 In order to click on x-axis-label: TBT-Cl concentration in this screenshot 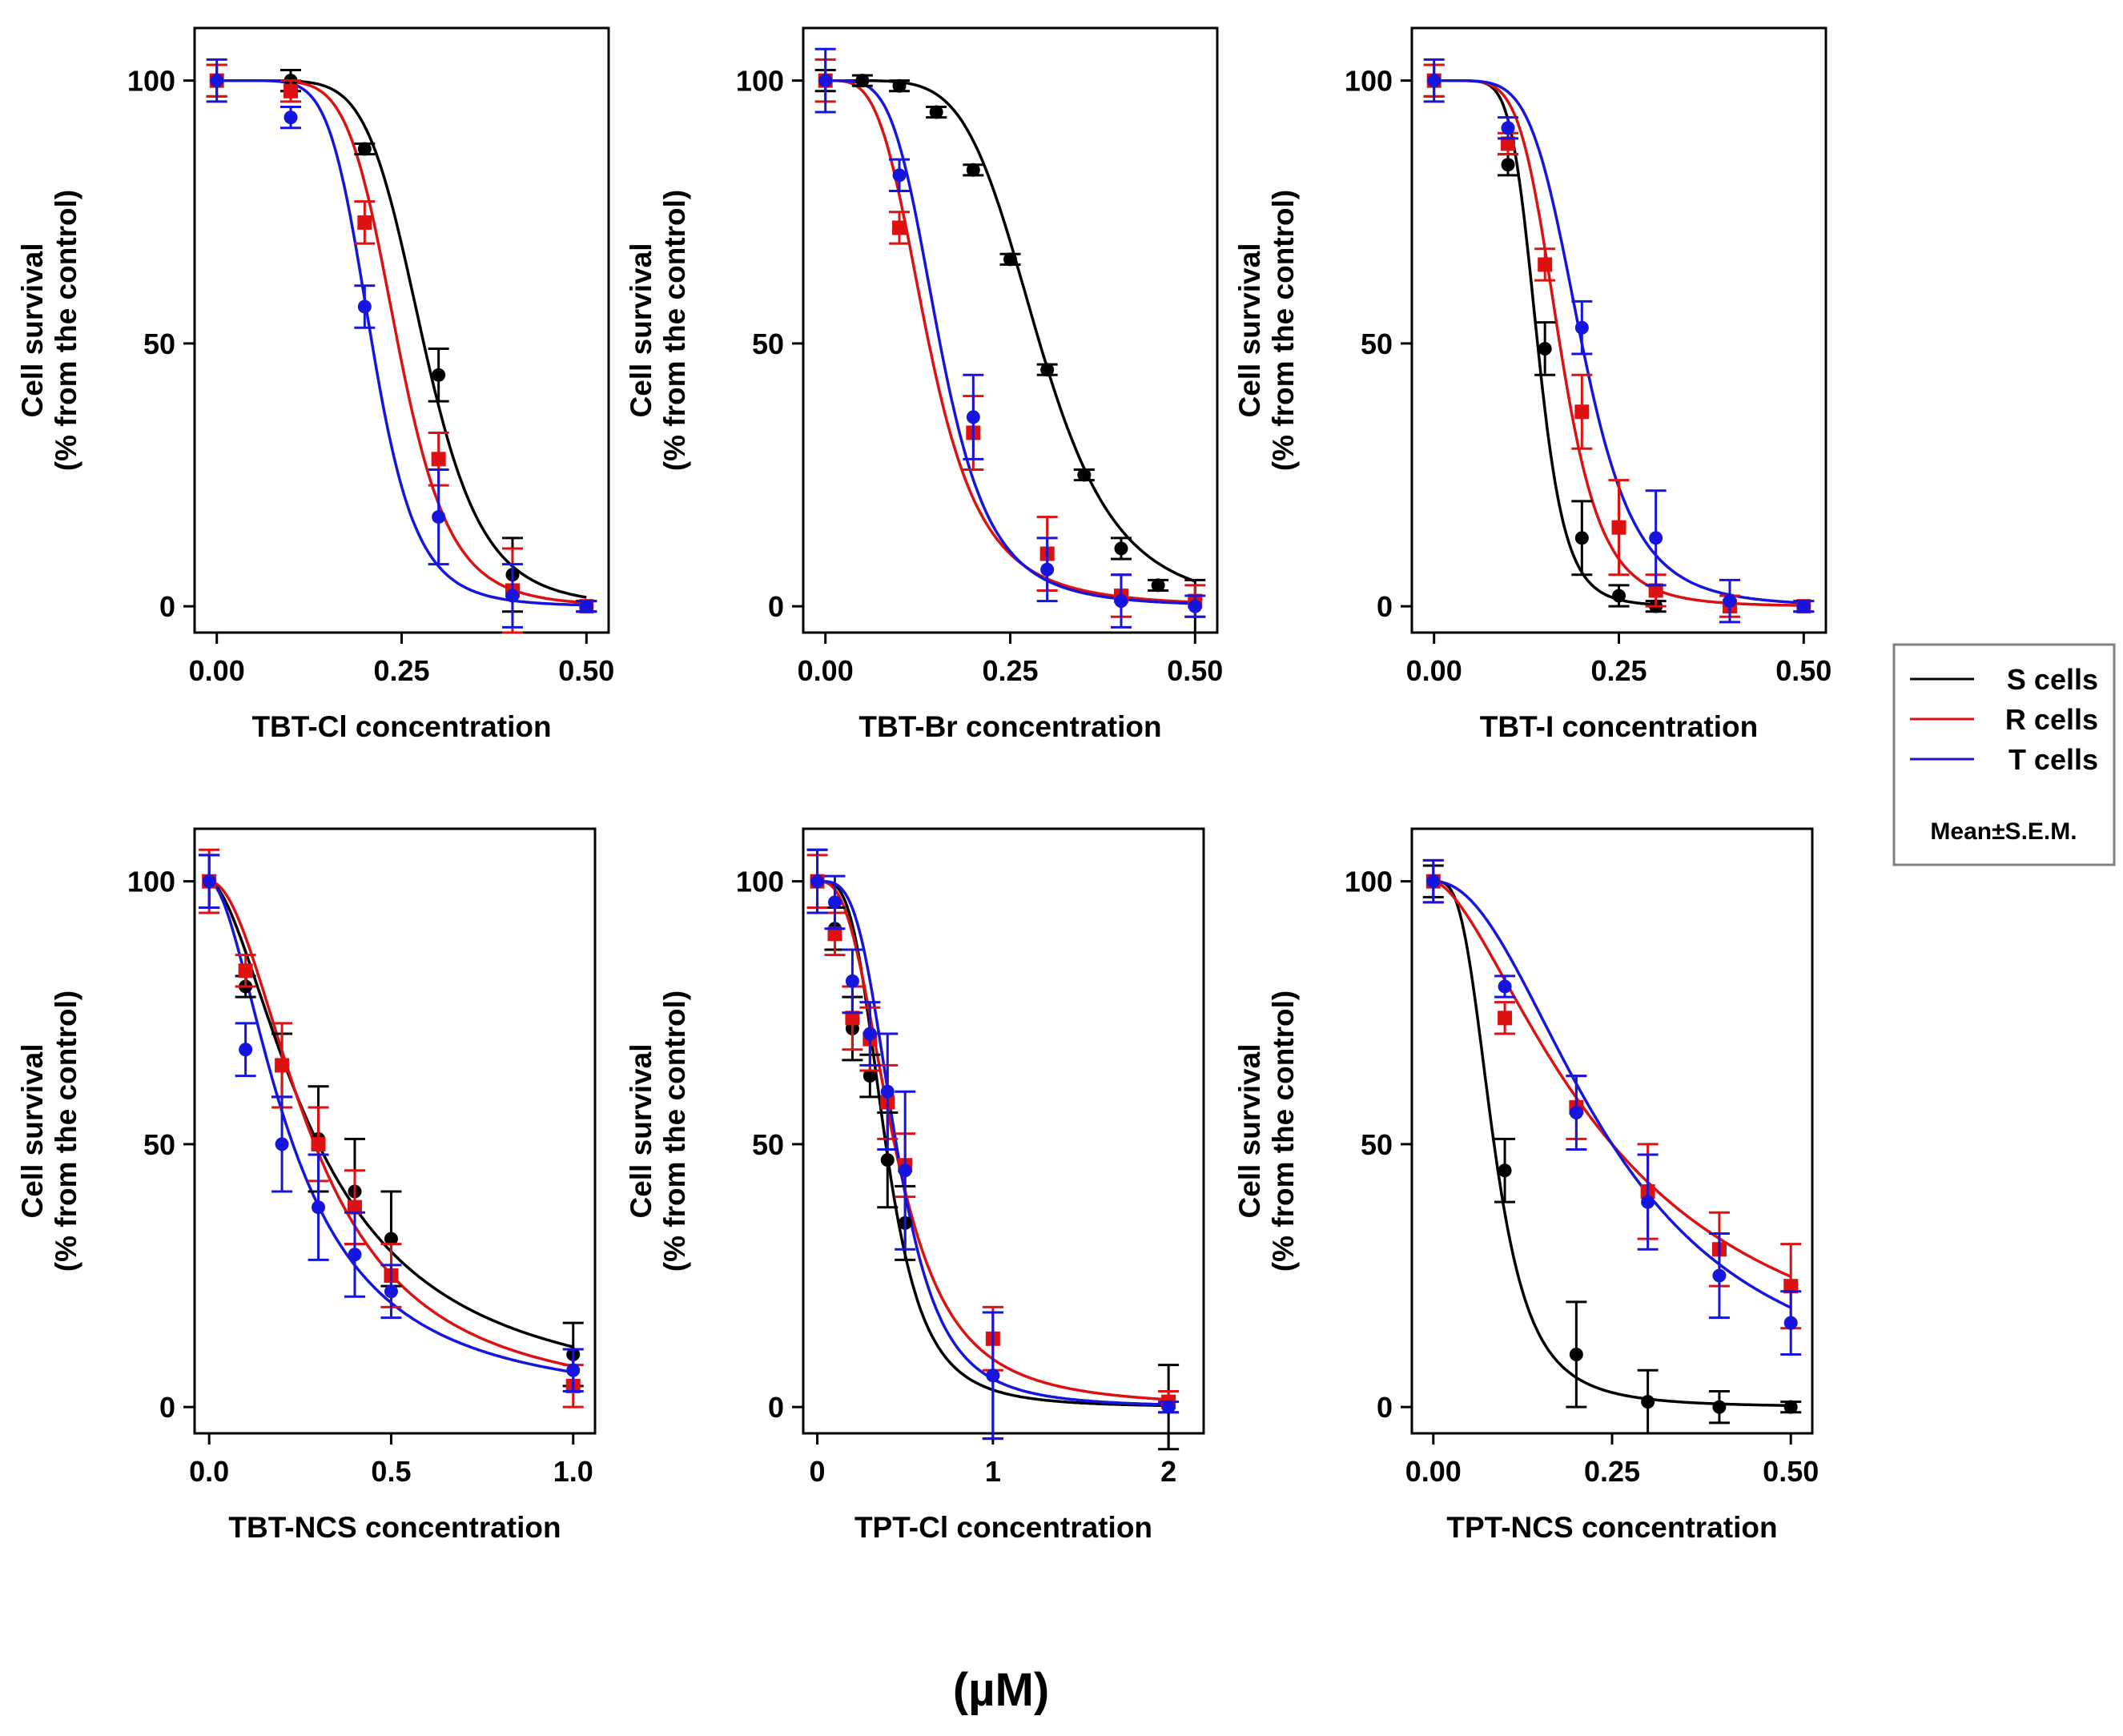, I will do `click(401, 727)`.